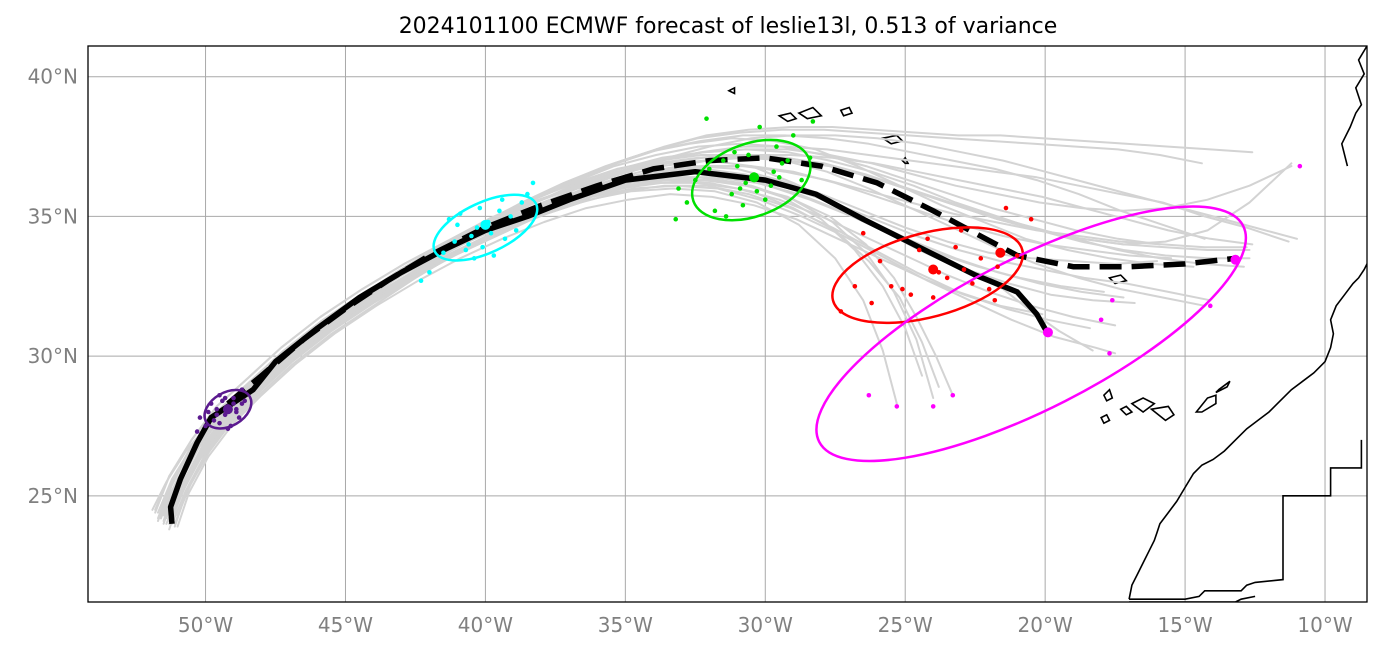 The width and height of the screenshot is (1382, 651). What do you see at coordinates (485, 625) in the screenshot?
I see `x-tick-label: 40°W` at bounding box center [485, 625].